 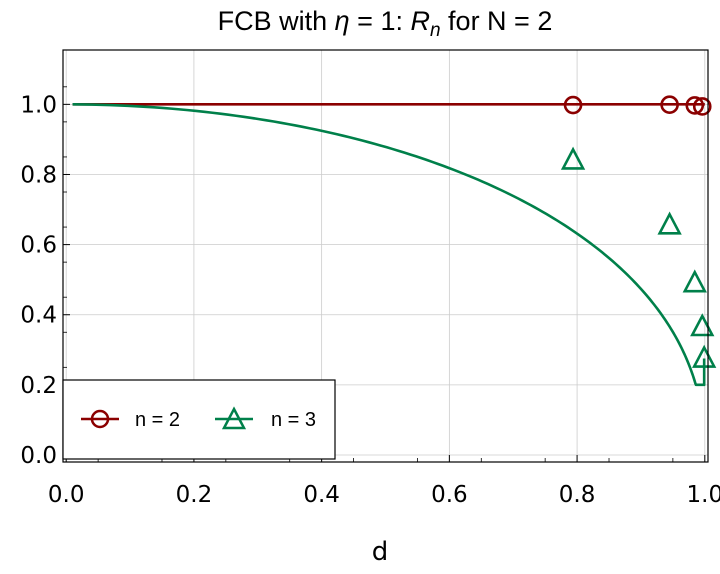 What do you see at coordinates (293, 420) in the screenshot?
I see `legend-label-n3: n = 3` at bounding box center [293, 420].